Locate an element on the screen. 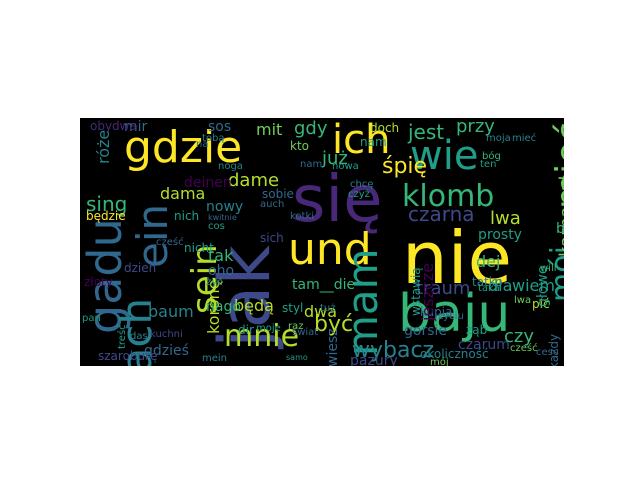 The image size is (640, 480). cloud-word: kotki is located at coordinates (302, 216).